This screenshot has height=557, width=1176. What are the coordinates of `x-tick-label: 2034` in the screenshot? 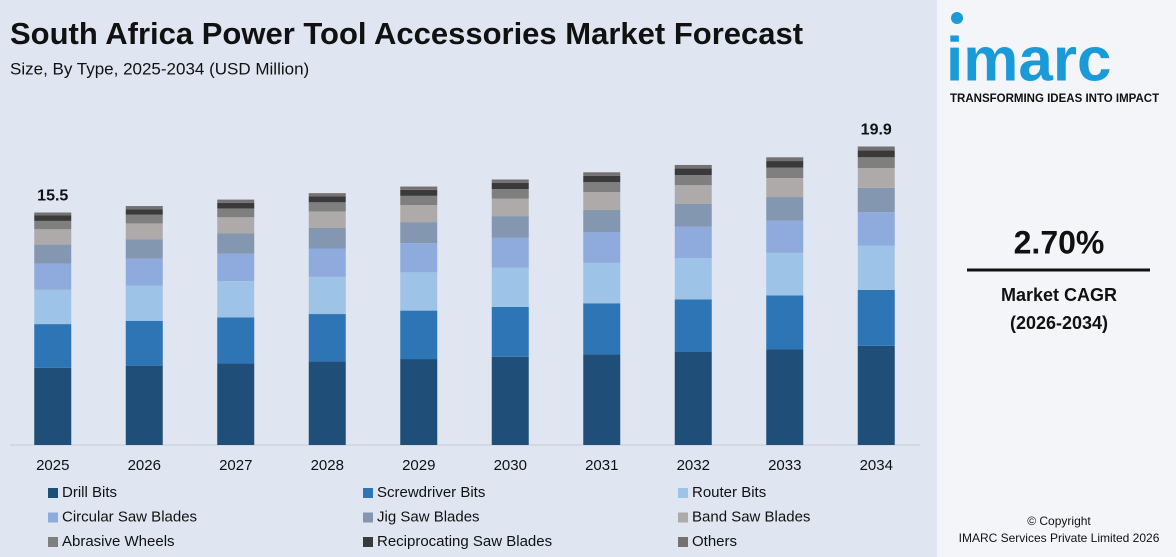 It's located at (876, 465).